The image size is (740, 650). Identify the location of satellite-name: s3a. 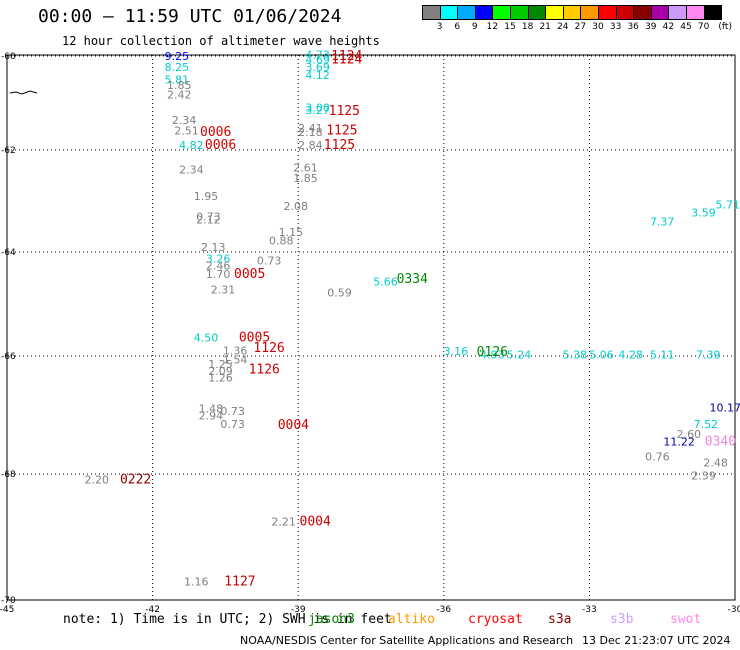
(560, 619).